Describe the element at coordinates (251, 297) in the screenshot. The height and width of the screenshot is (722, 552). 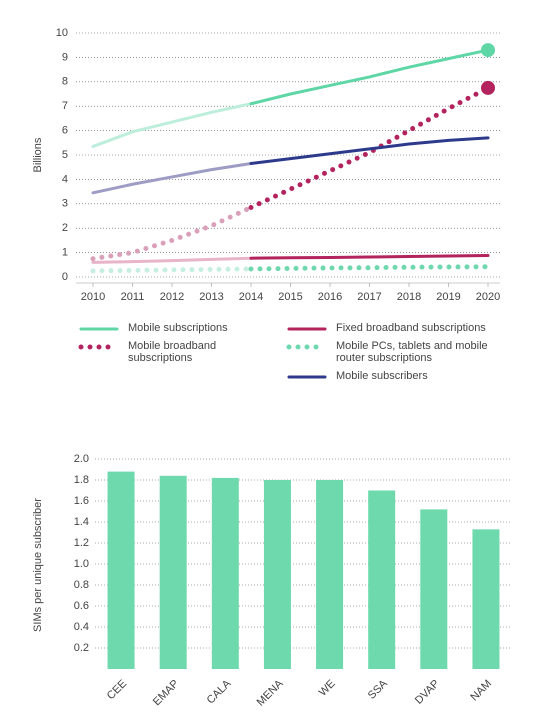
I see `x-tick-label: 2014` at that location.